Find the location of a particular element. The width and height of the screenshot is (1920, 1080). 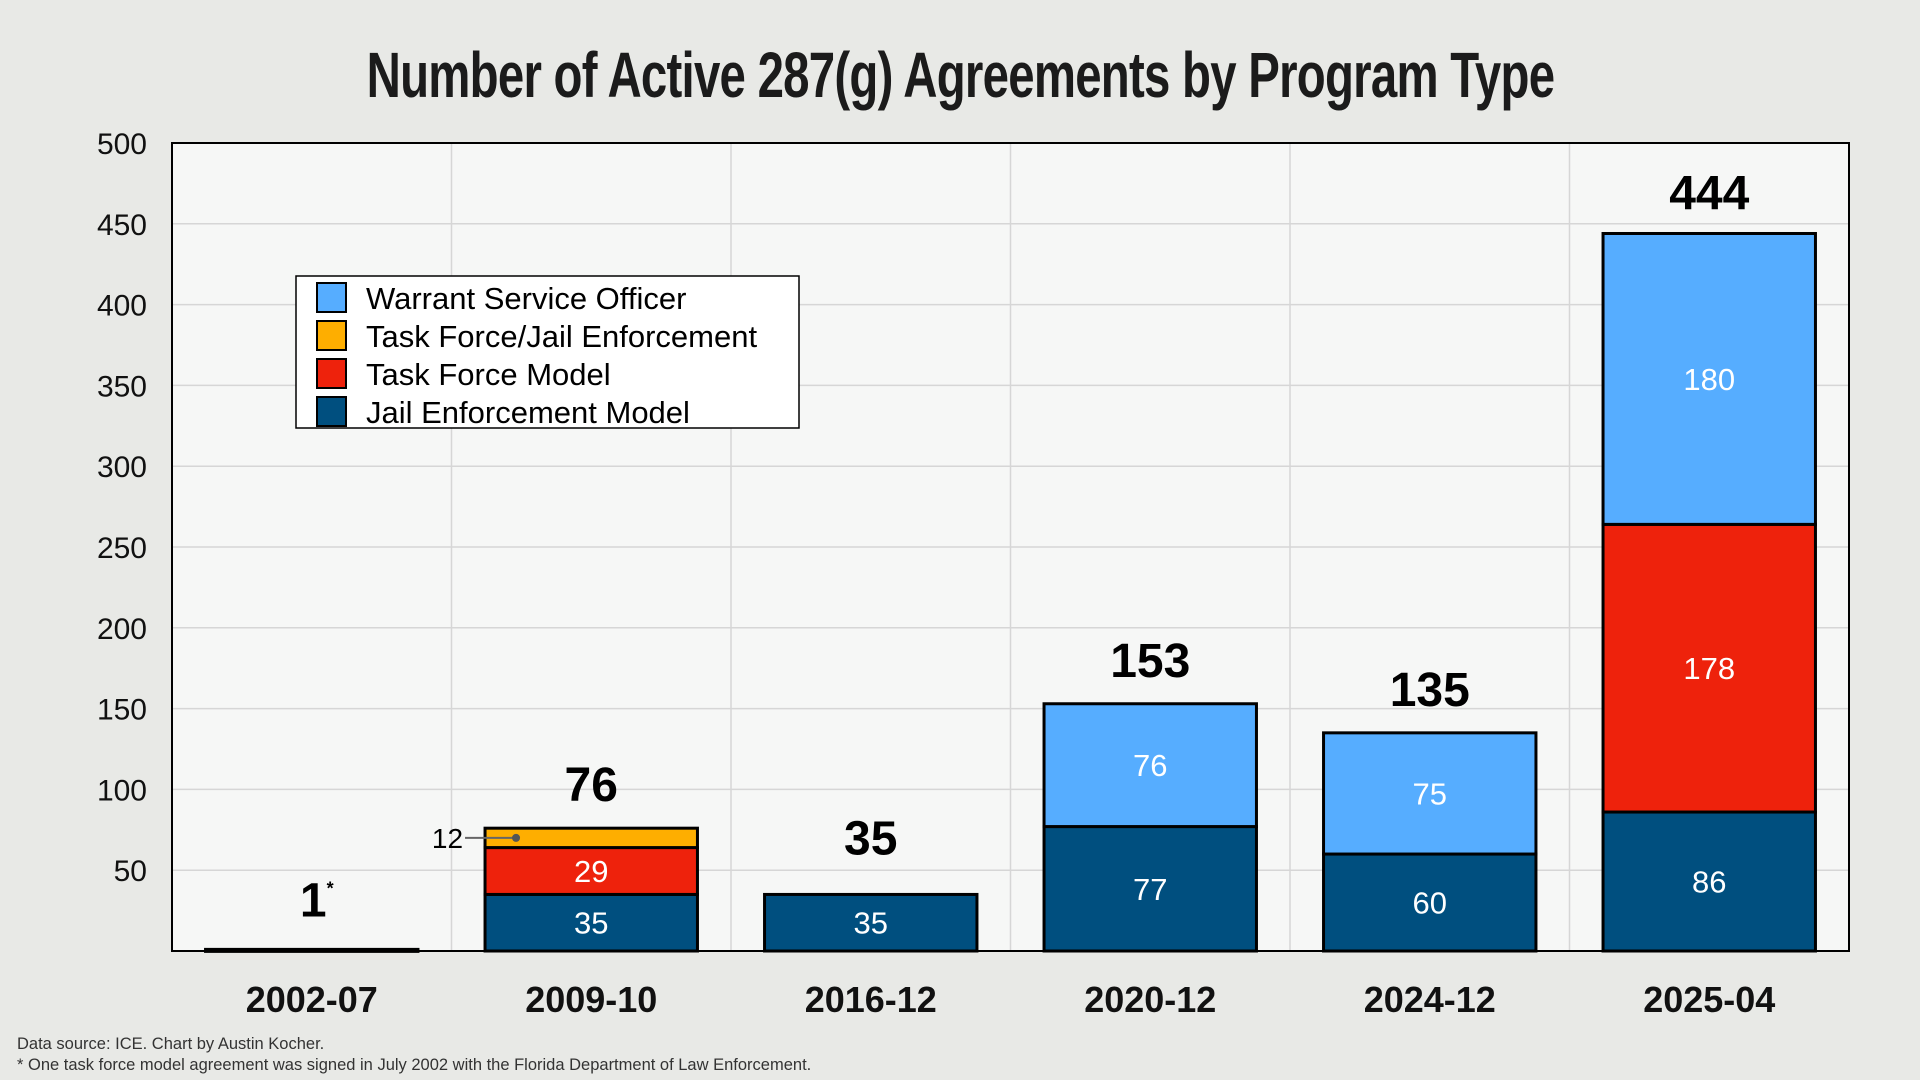

legend-box is located at coordinates (547, 352).